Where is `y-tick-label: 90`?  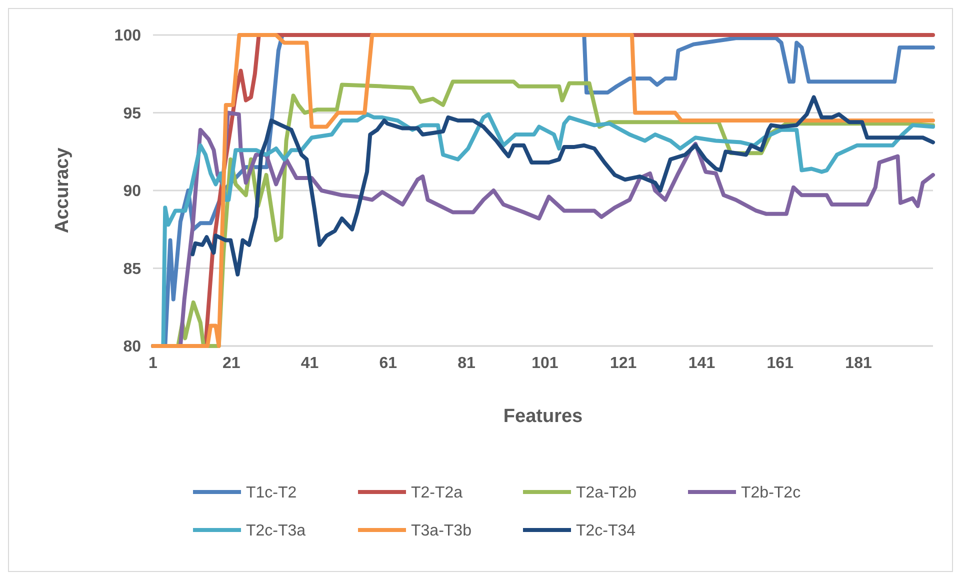 y-tick-label: 90 is located at coordinates (132, 191).